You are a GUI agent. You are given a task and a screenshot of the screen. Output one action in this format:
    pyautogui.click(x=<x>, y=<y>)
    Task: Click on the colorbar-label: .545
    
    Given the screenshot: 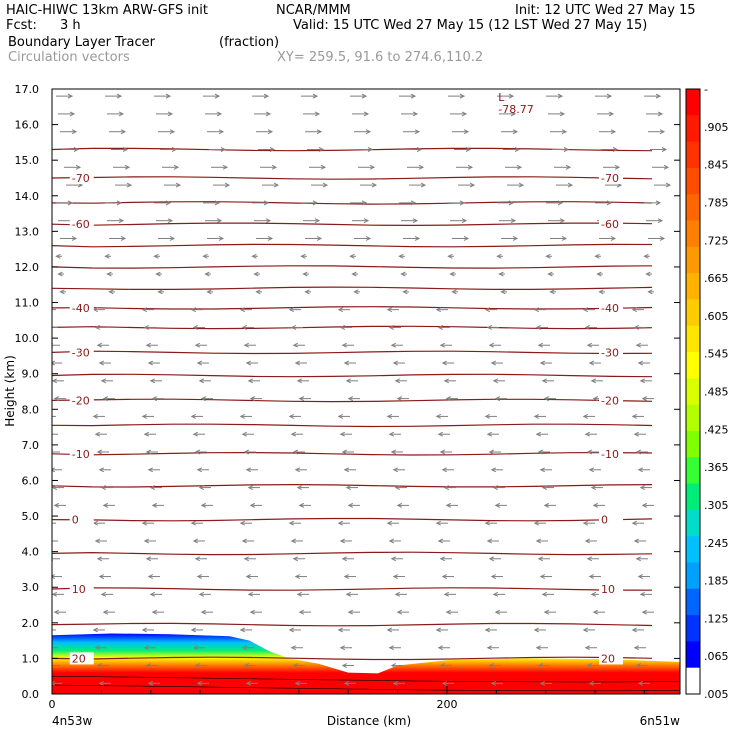 What is the action you would take?
    pyautogui.click(x=716, y=354)
    